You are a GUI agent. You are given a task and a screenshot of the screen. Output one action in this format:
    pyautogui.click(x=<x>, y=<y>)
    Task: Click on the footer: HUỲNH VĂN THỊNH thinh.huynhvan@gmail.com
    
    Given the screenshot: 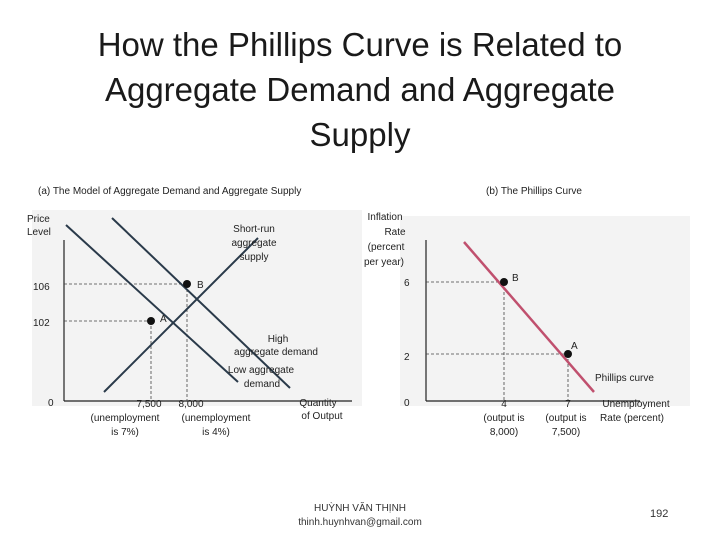 What is the action you would take?
    pyautogui.click(x=360, y=516)
    